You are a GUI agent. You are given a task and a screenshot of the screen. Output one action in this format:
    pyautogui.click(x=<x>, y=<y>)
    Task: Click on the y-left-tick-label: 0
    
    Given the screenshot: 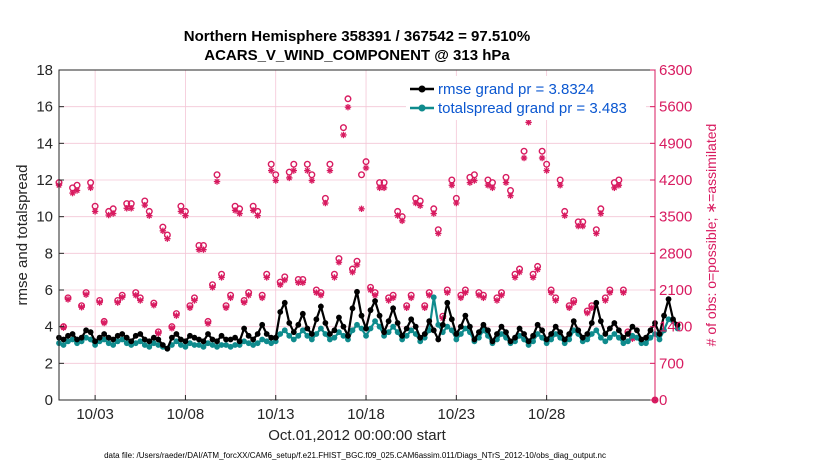 What is the action you would take?
    pyautogui.click(x=49, y=400)
    